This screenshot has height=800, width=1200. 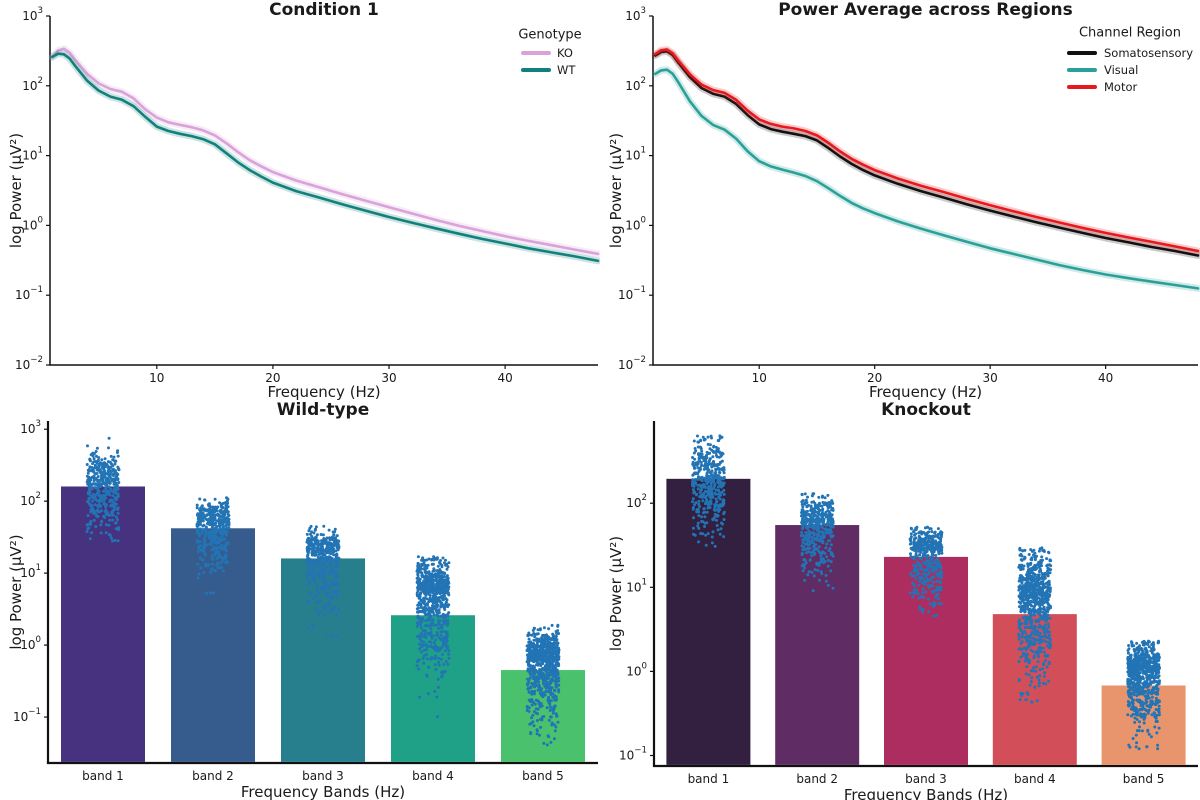 I want to click on legend-label-Visual: Visual, so click(x=1121, y=70).